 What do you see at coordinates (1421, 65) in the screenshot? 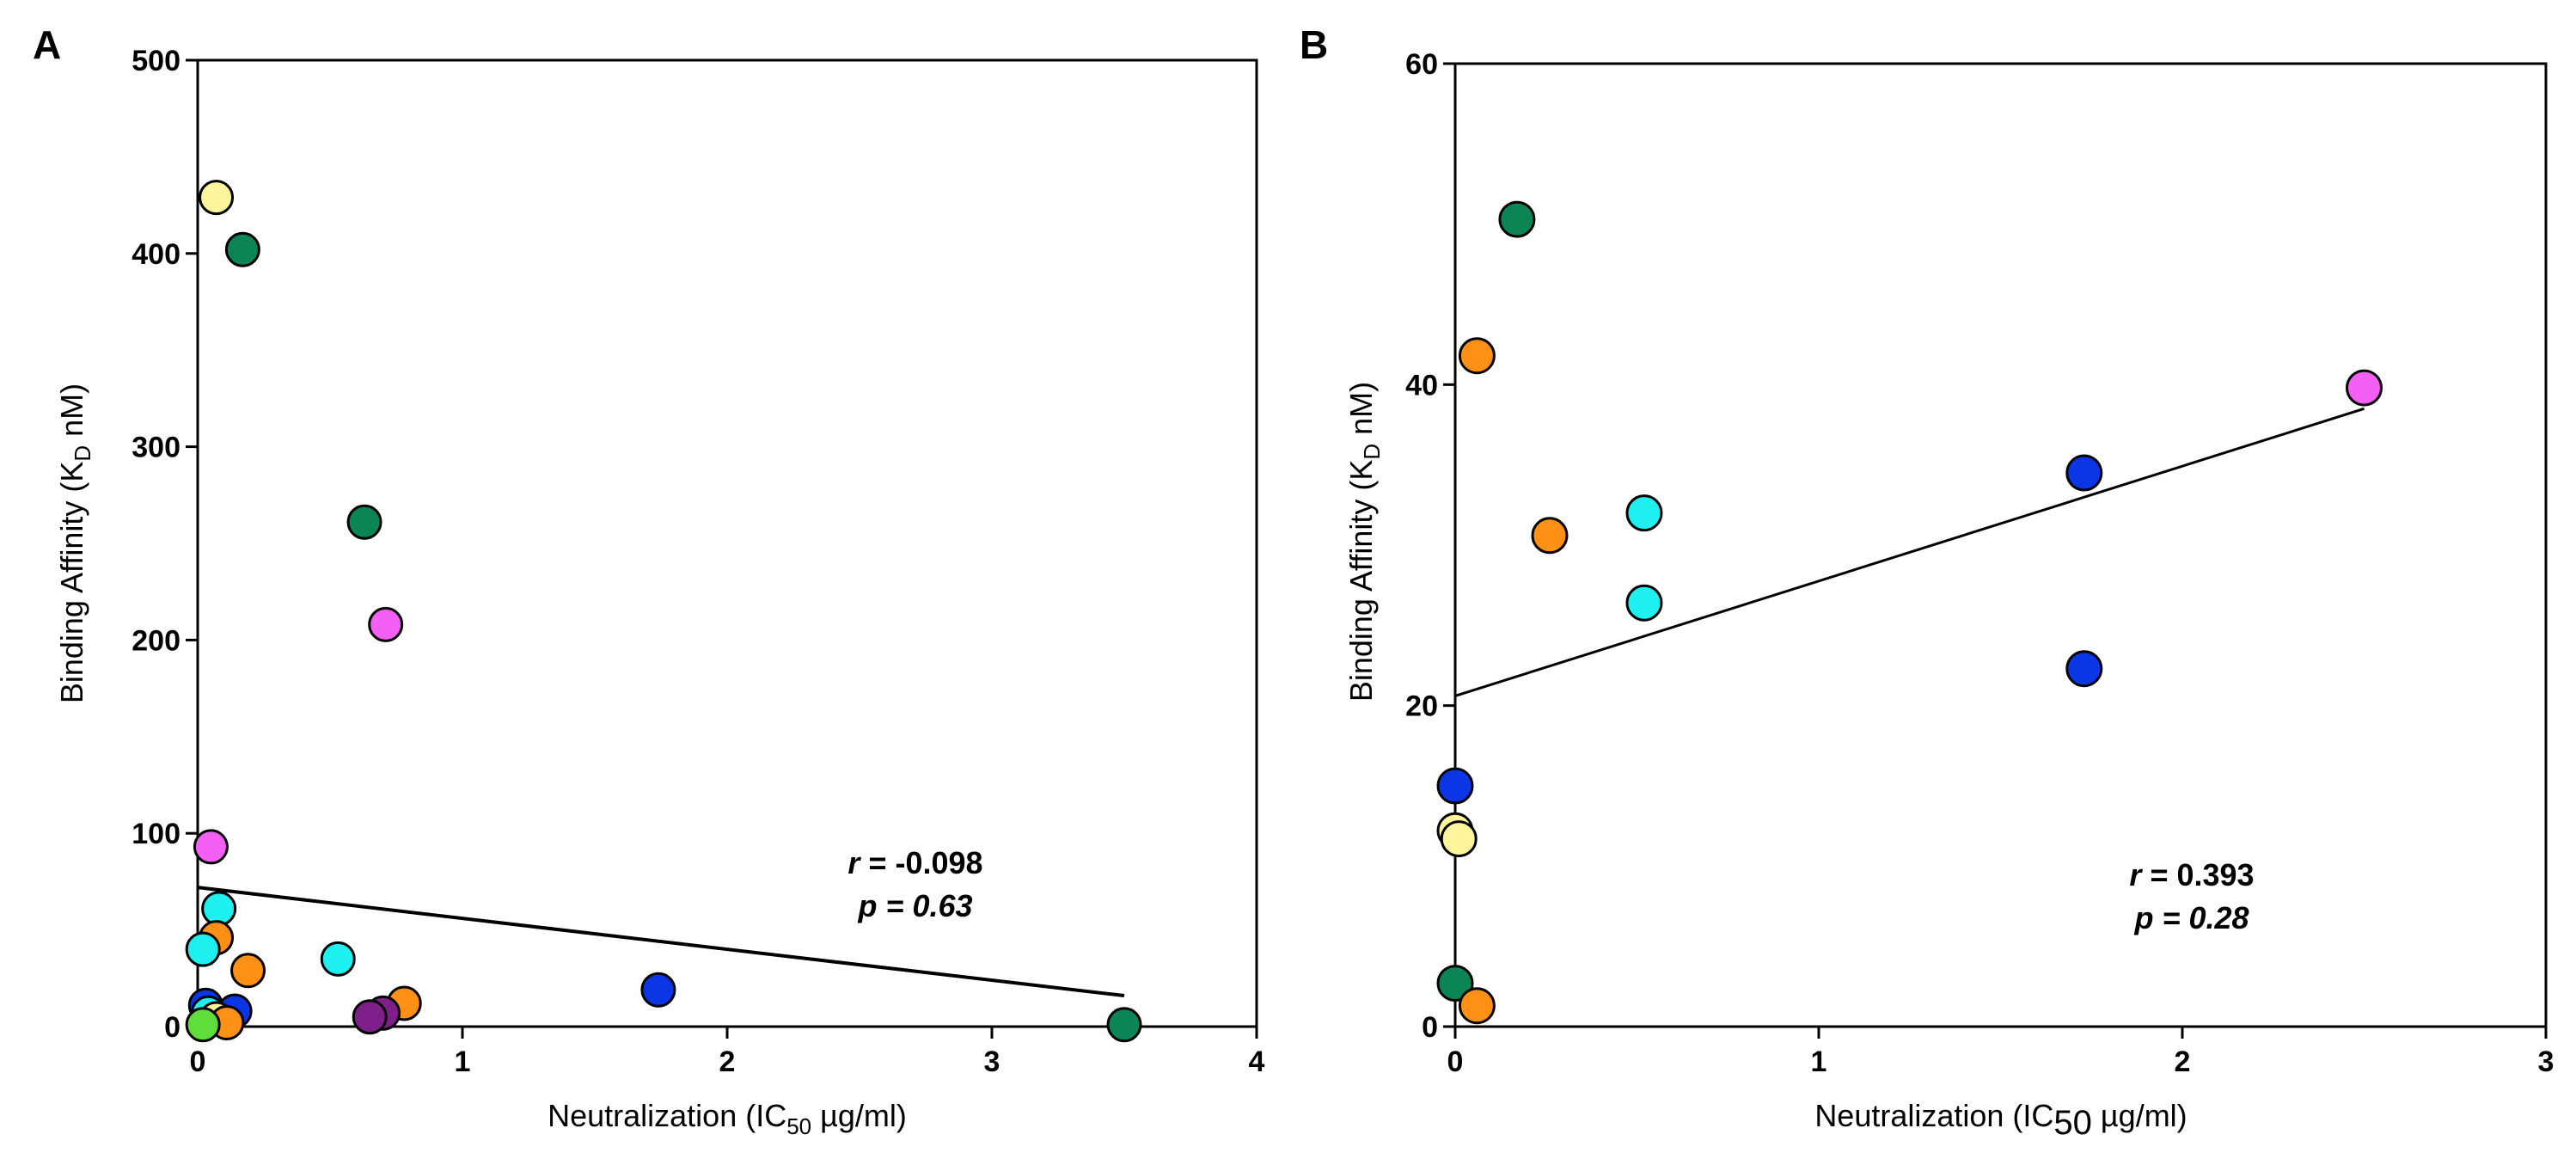
I see `panel-b-y-tick-label: 60` at bounding box center [1421, 65].